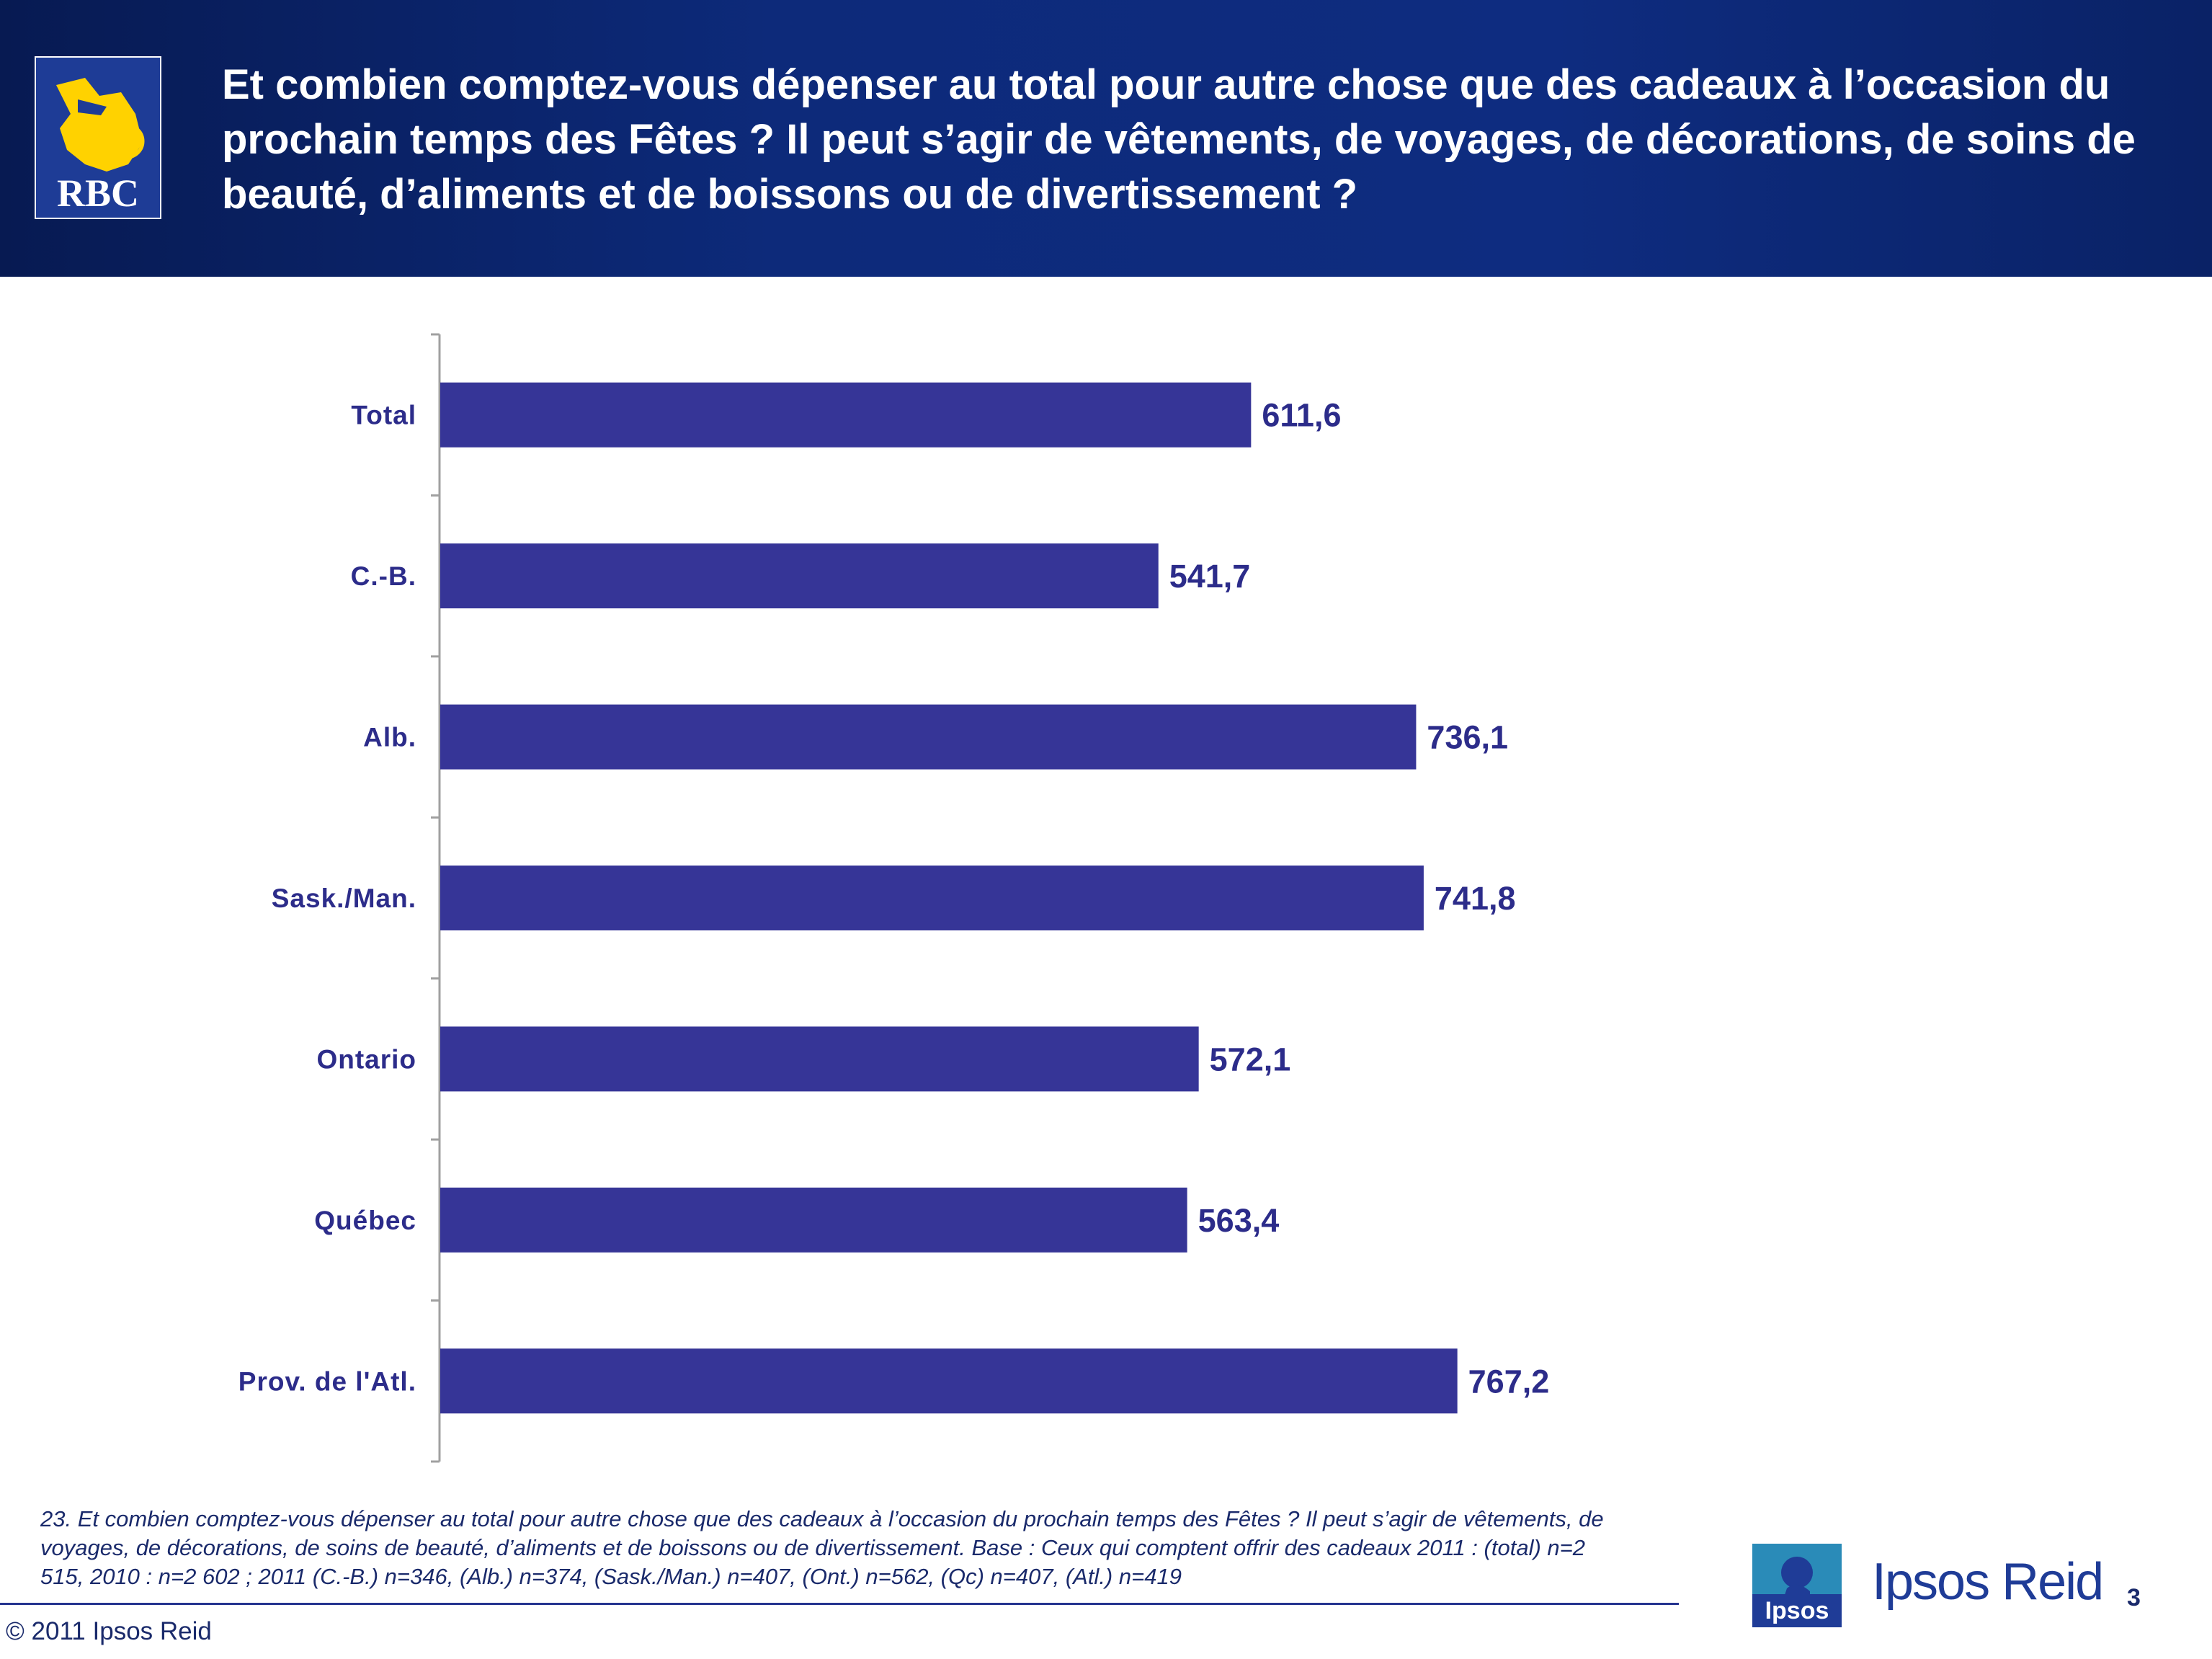  I want to click on category-label: Total, so click(383, 415).